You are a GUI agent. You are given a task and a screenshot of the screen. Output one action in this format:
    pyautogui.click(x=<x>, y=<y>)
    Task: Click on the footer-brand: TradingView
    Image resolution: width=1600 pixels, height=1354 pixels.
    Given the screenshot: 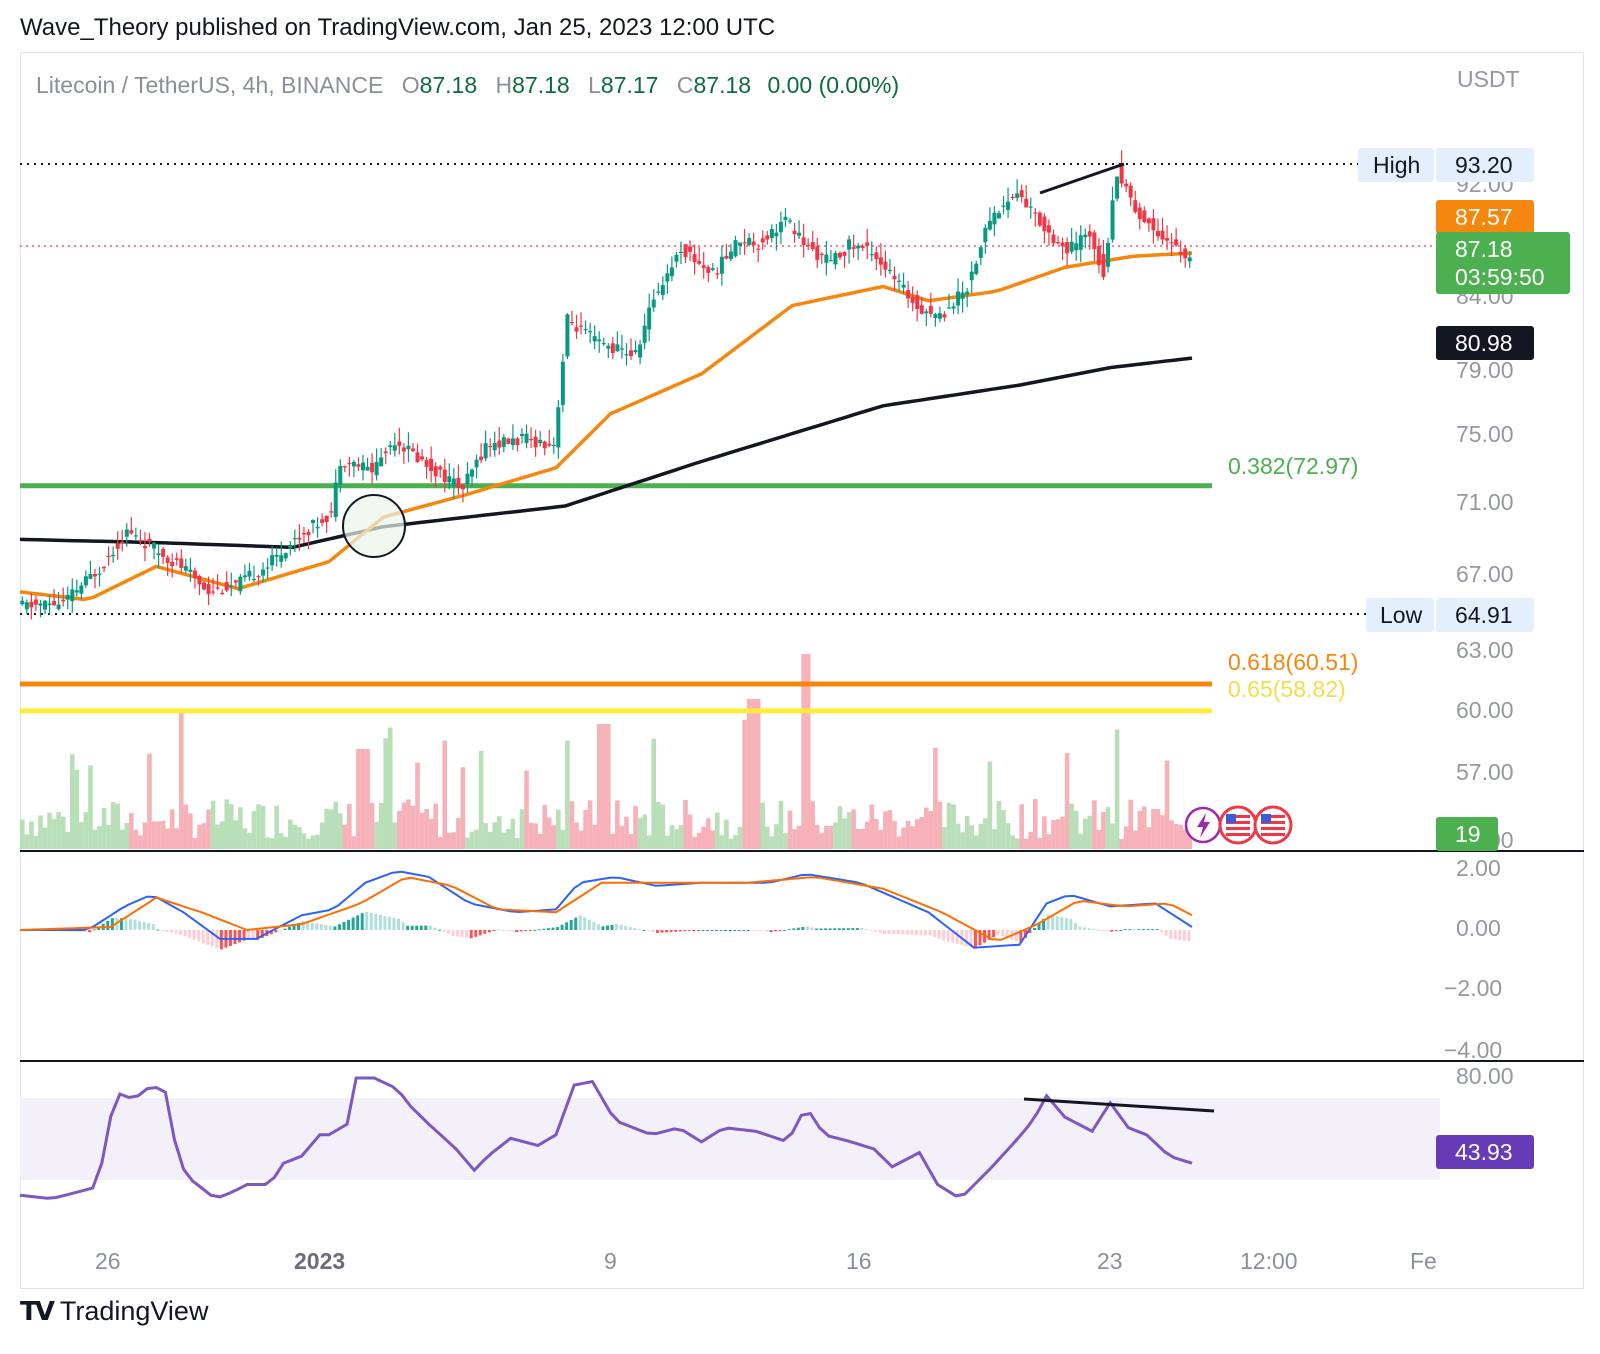 What is the action you would take?
    pyautogui.click(x=134, y=1311)
    